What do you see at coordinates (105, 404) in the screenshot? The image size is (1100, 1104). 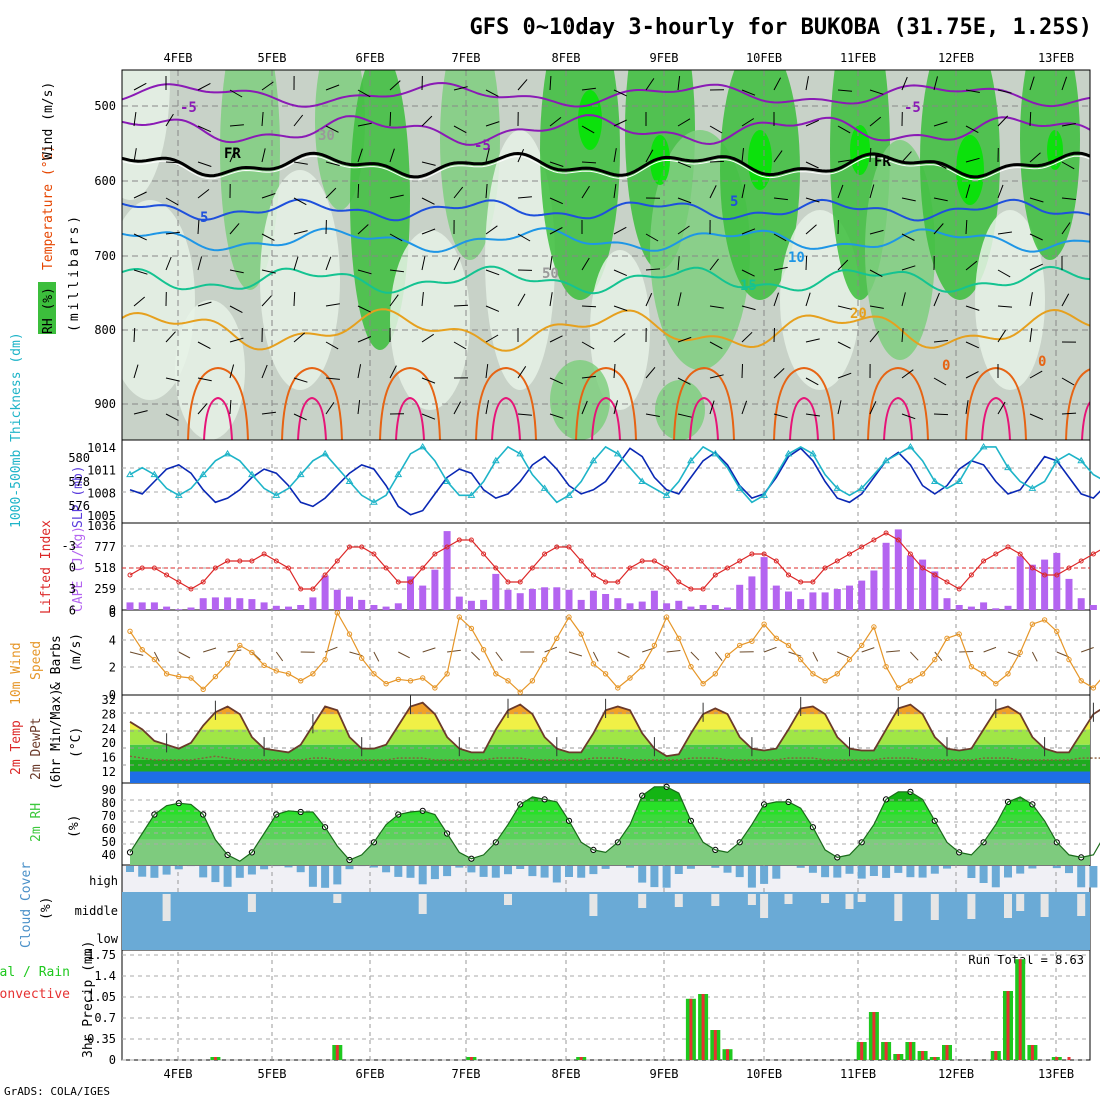 I see `pressure-tick: 900` at bounding box center [105, 404].